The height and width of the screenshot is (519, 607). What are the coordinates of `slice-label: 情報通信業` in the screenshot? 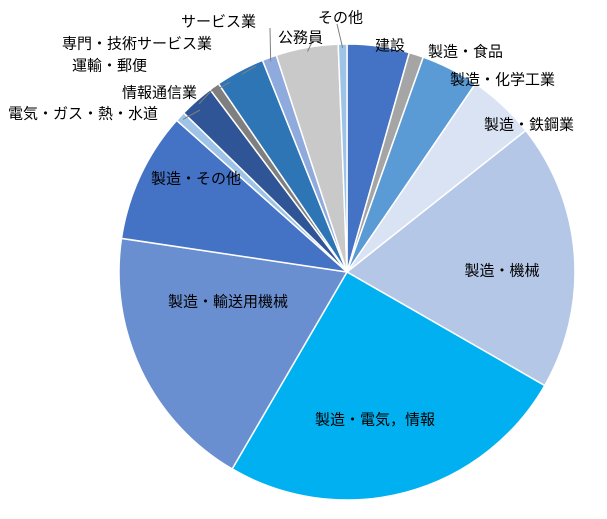 It's located at (159, 93).